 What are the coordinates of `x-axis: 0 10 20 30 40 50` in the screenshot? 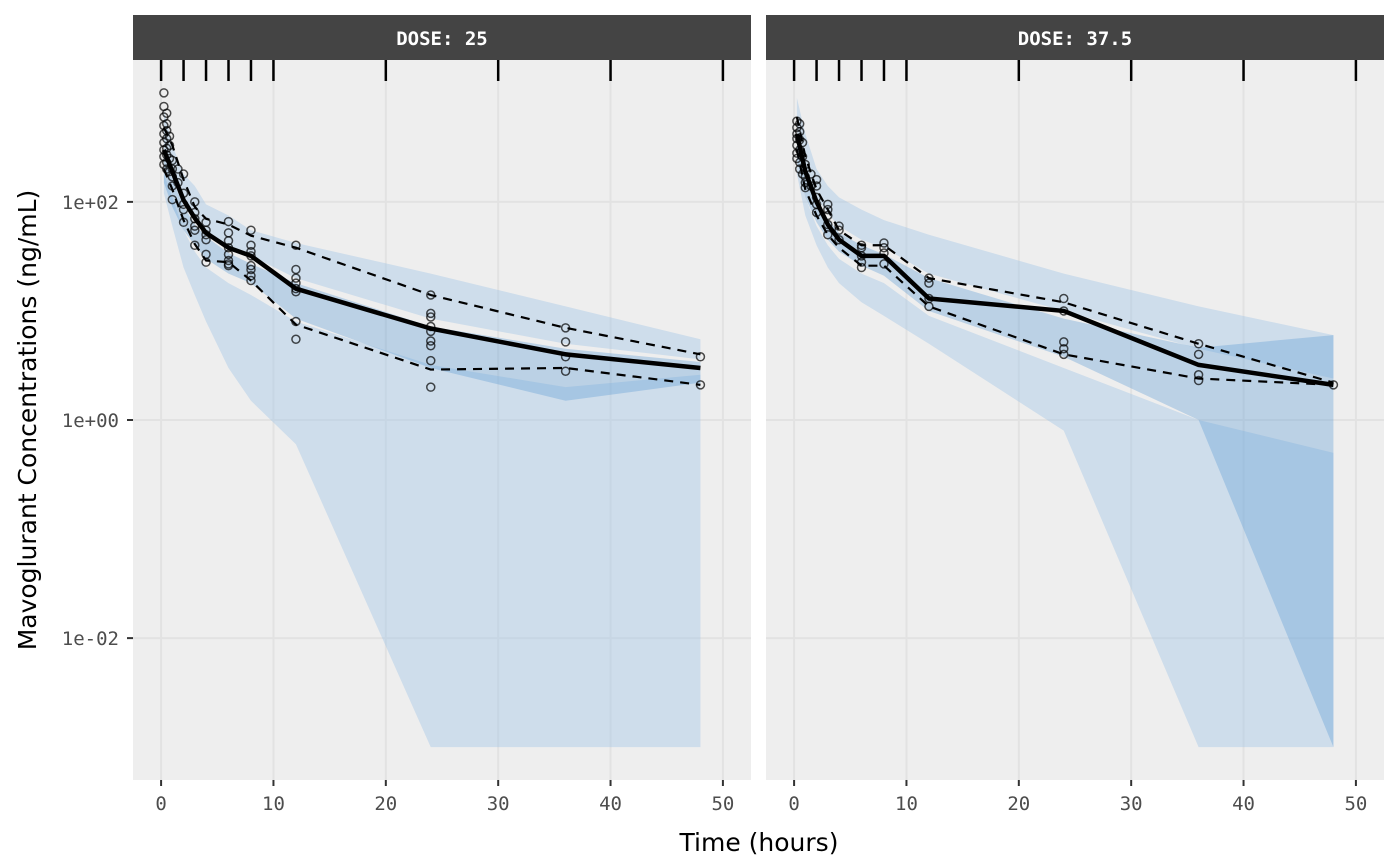 It's located at (1077, 797).